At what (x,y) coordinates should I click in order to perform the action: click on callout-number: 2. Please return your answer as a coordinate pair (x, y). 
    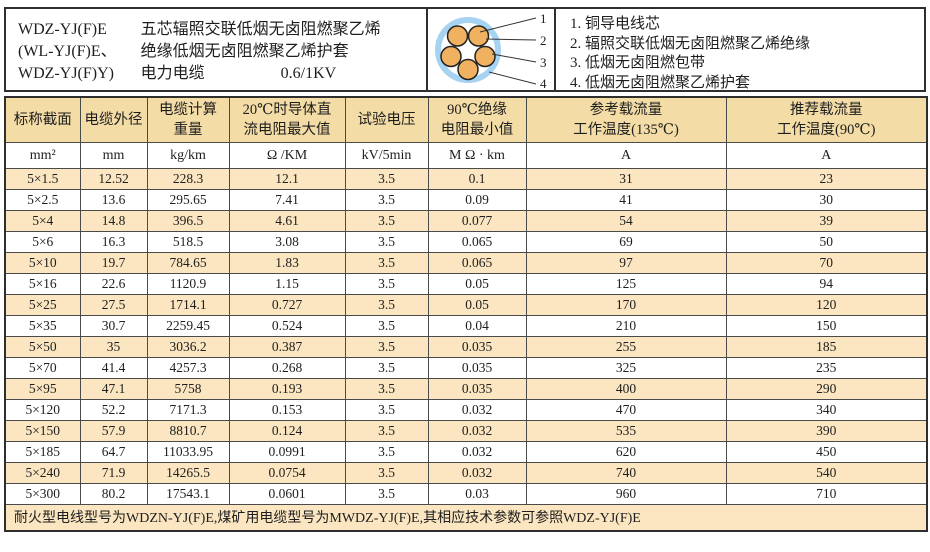
    Looking at the image, I should click on (543, 40).